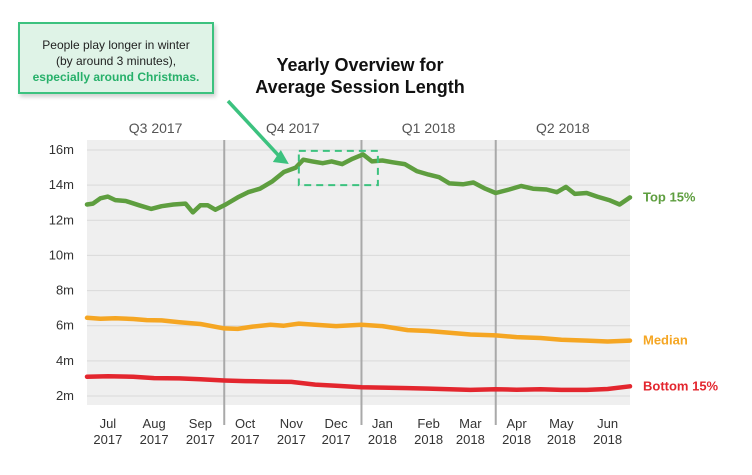 The image size is (752, 475). I want to click on annotation-line-1: People play longer in winter, so click(116, 45).